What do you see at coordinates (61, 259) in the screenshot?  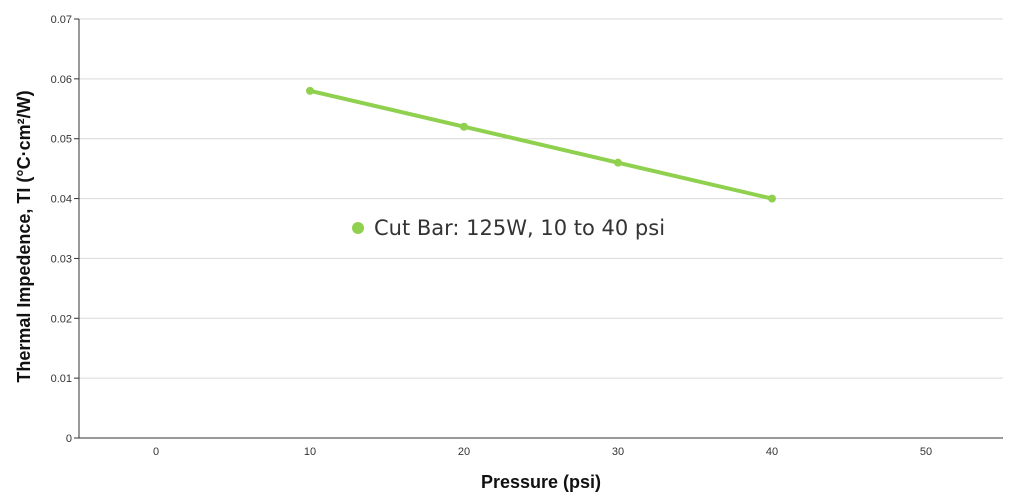 I see `y-tick-label: 0.03` at bounding box center [61, 259].